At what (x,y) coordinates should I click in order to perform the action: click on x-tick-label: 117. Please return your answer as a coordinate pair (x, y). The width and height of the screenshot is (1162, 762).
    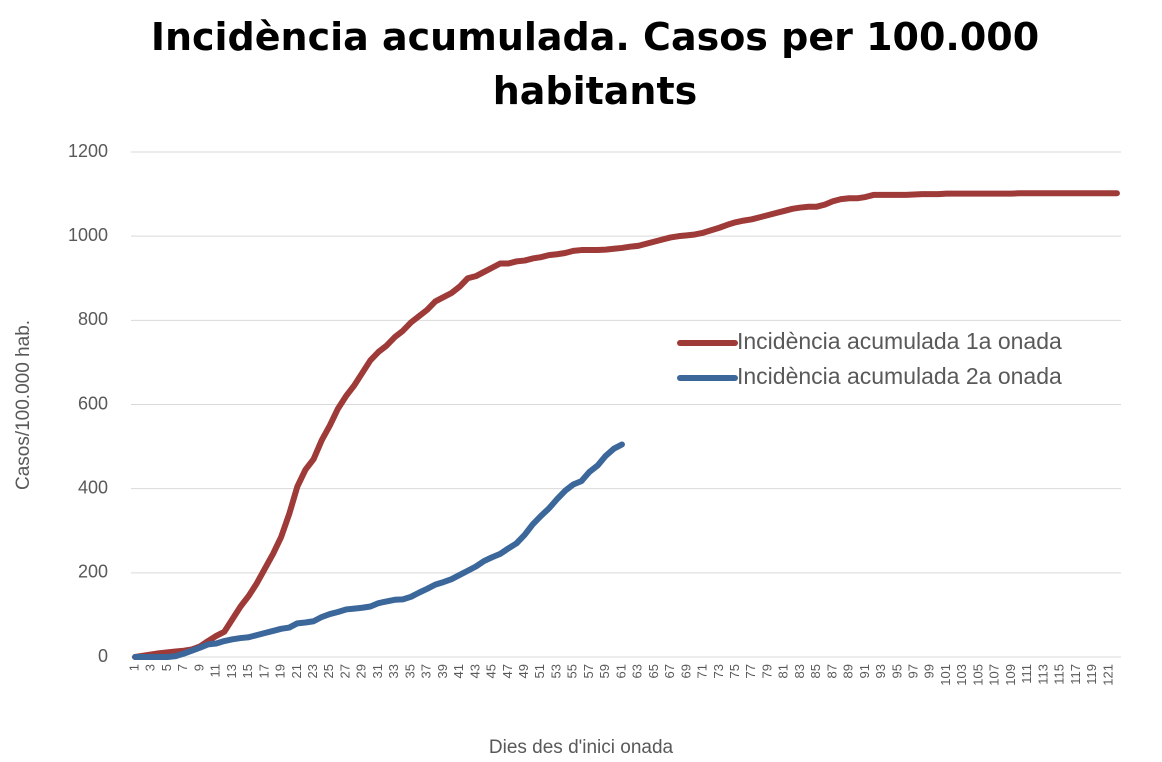
    Looking at the image, I should click on (1075, 674).